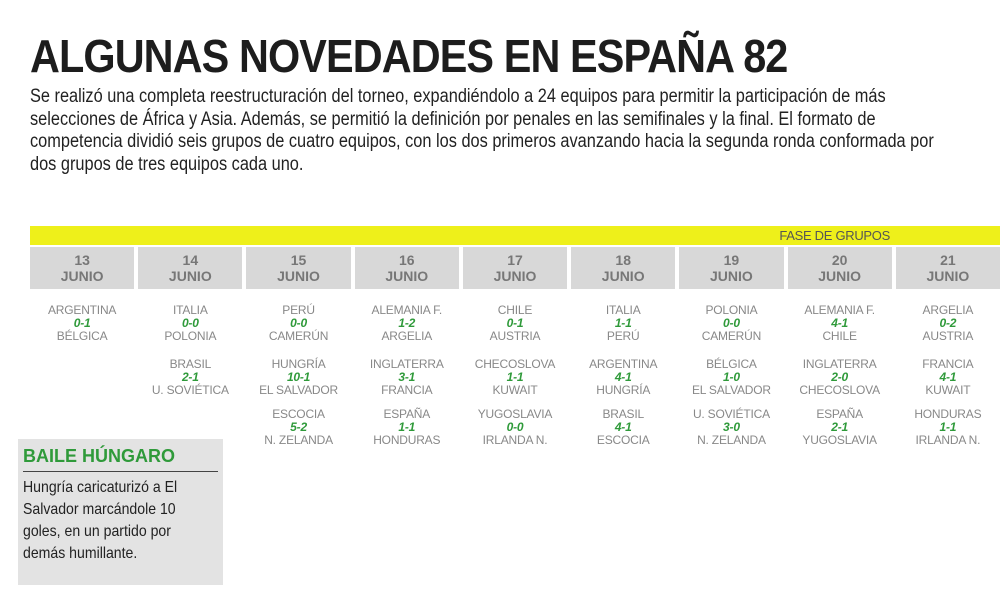  Describe the element at coordinates (623, 390) in the screenshot. I see `team-away: HUNGRÍA` at that location.